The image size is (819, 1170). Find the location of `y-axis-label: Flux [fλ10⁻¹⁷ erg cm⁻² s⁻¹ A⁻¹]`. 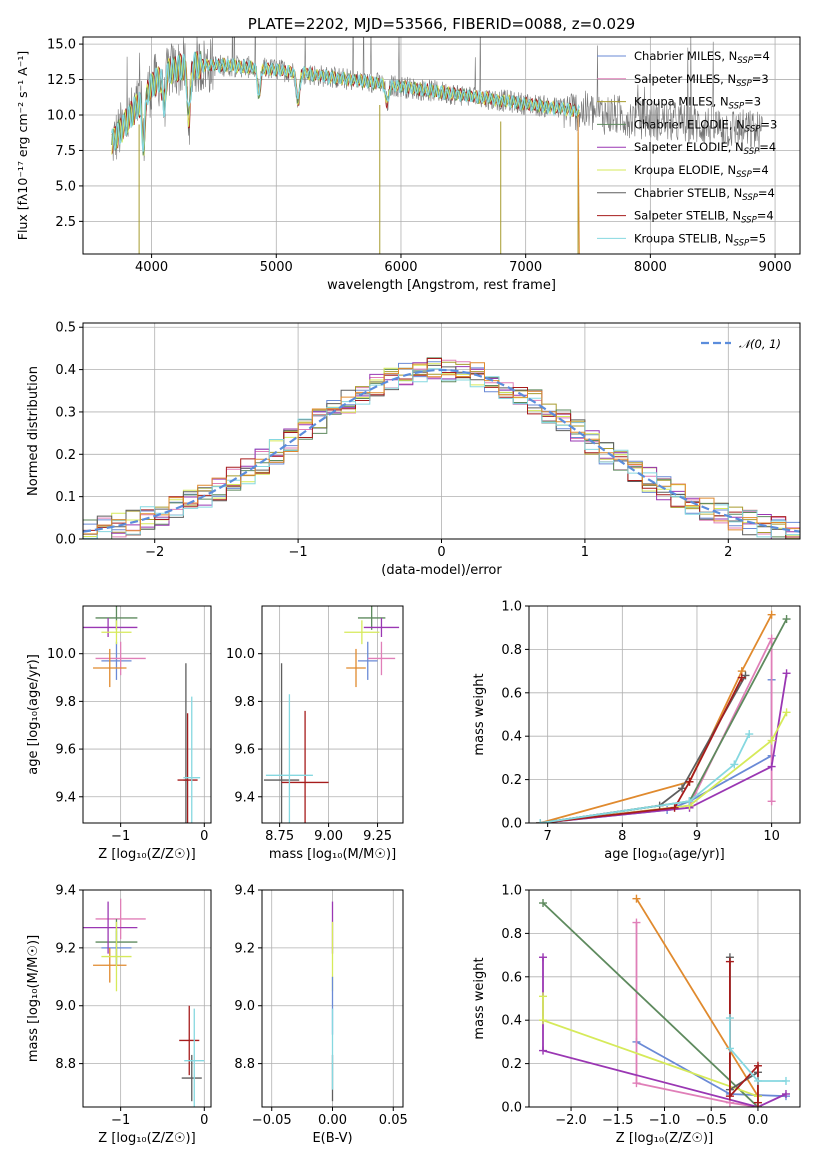

y-axis-label: Flux [fλ10⁻¹⁷ erg cm⁻² s⁻¹ A⁻¹] is located at coordinates (22, 145).